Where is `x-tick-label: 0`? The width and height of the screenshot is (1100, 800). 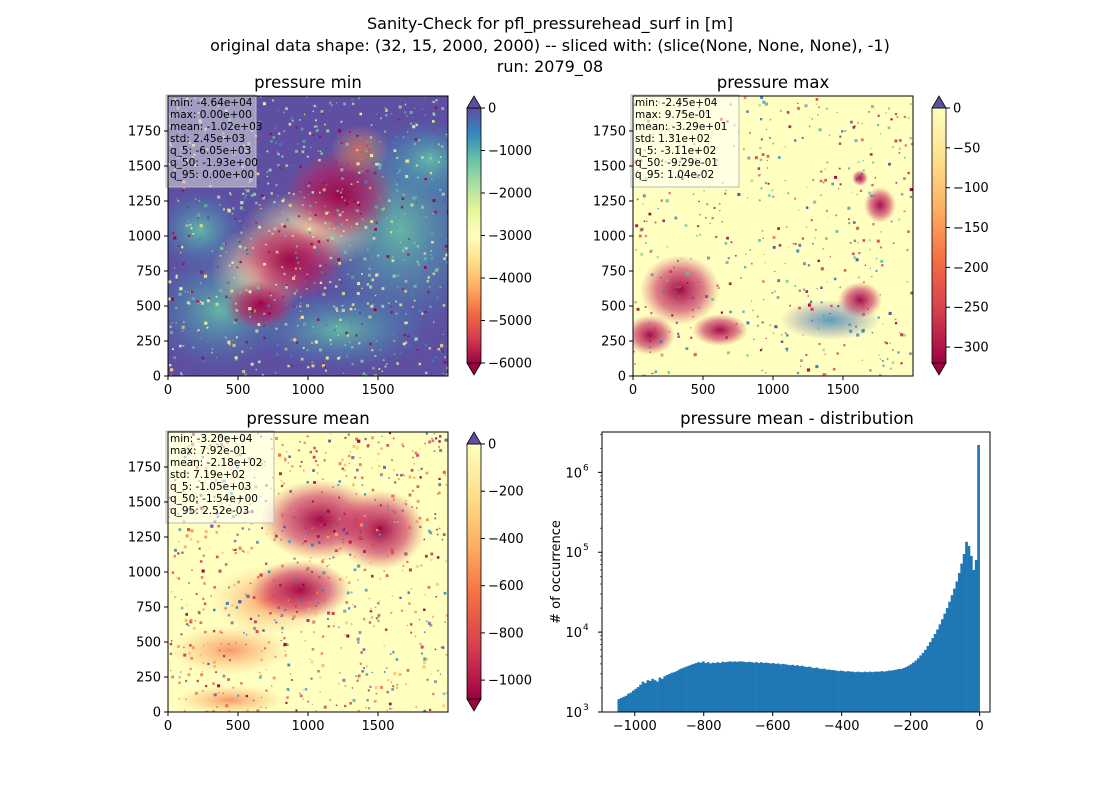 x-tick-label: 0 is located at coordinates (980, 726).